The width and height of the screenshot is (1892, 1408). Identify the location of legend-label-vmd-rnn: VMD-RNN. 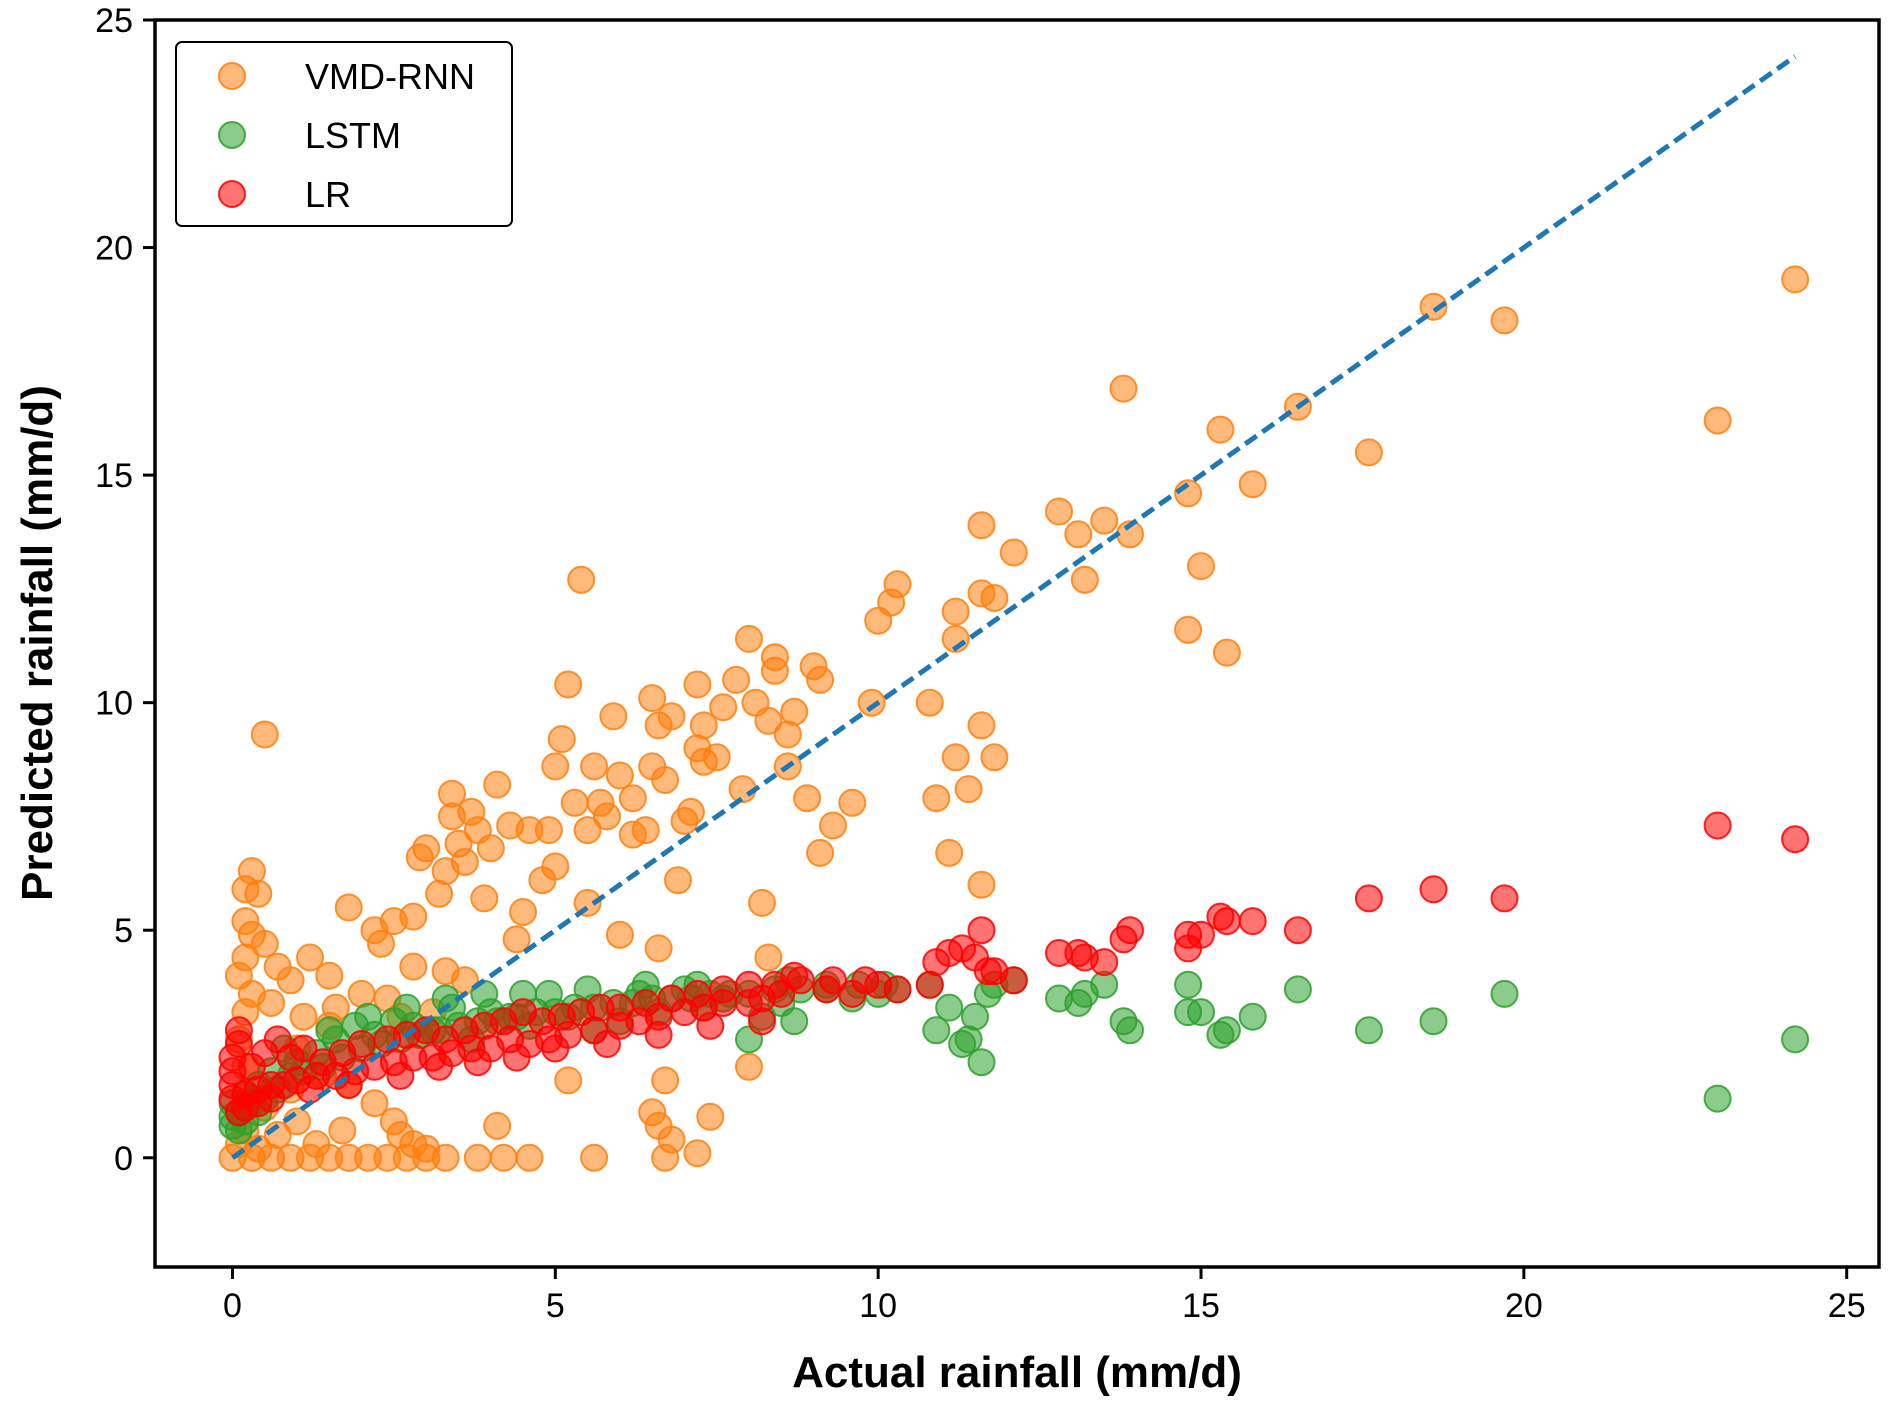
(390, 76).